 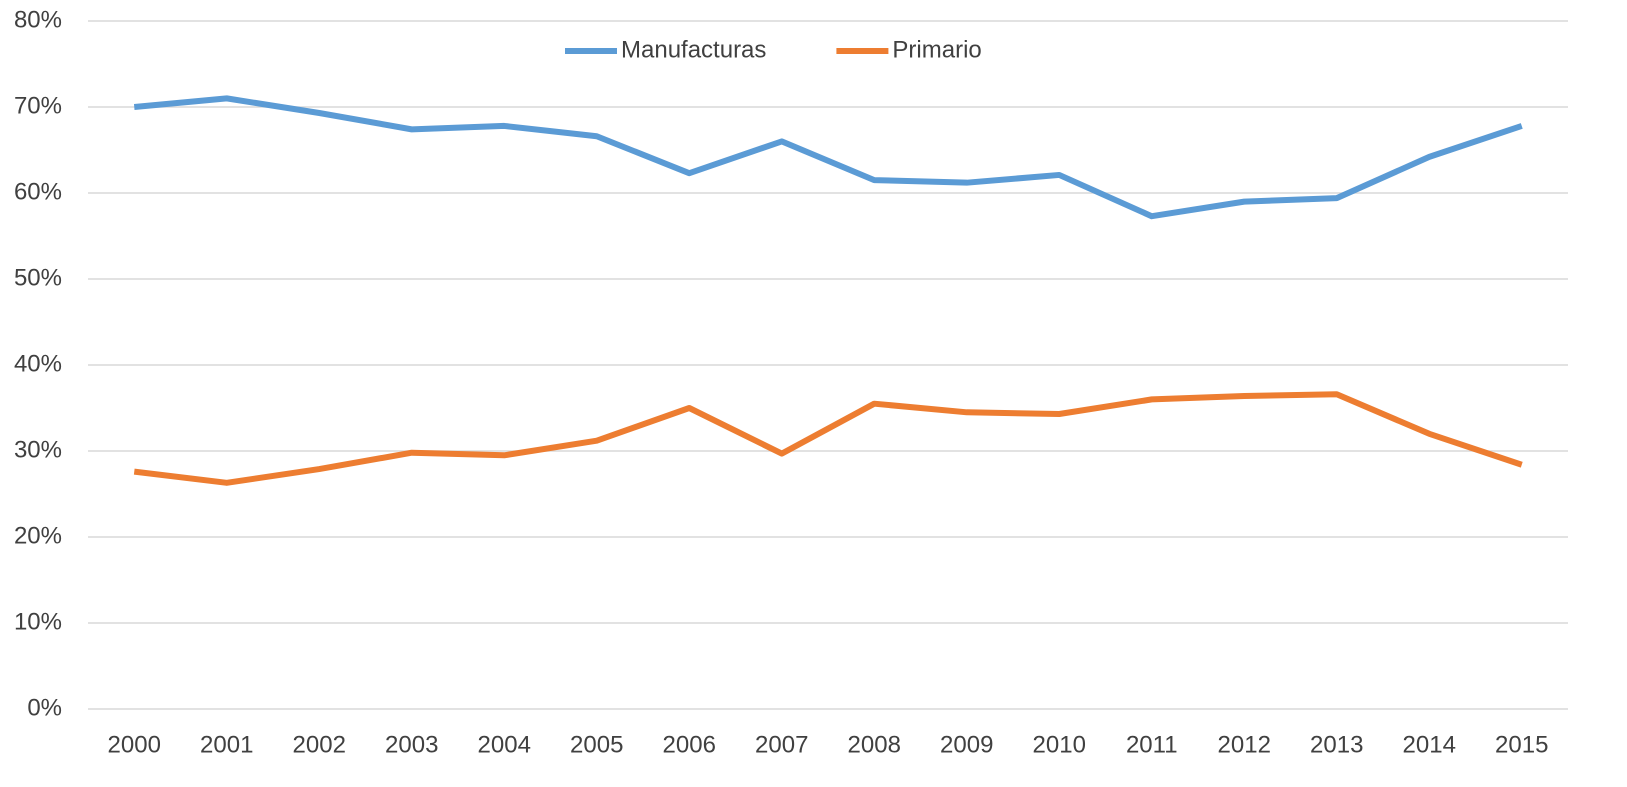 What do you see at coordinates (226, 744) in the screenshot?
I see `x-tick-label: 2001` at bounding box center [226, 744].